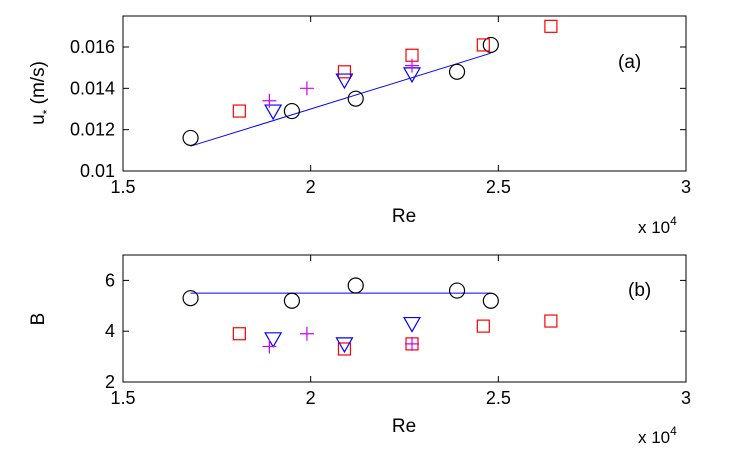  Describe the element at coordinates (639, 290) in the screenshot. I see `panel-tag-b: (b)` at that location.